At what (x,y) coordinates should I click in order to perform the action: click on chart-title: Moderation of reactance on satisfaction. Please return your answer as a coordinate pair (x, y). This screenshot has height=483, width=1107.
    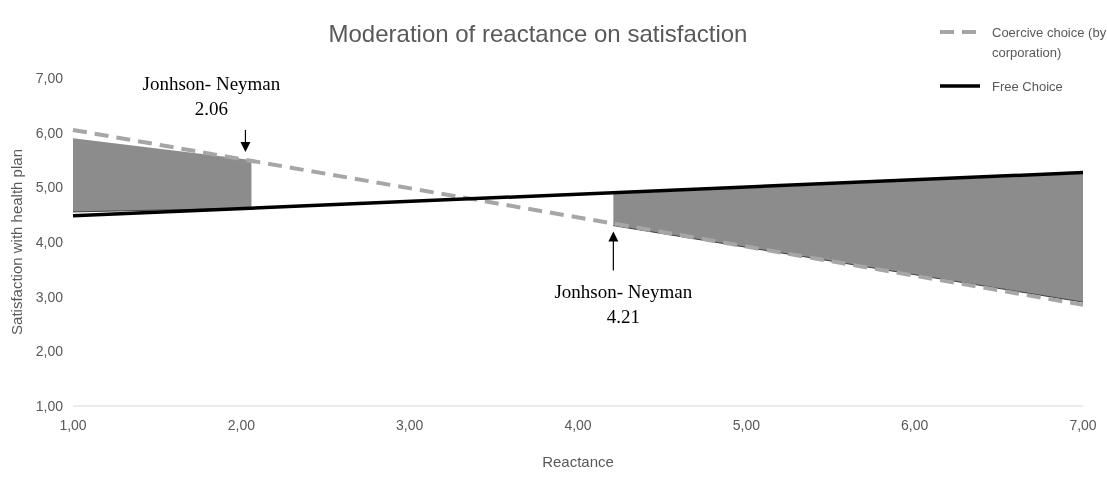
    Looking at the image, I should click on (538, 33).